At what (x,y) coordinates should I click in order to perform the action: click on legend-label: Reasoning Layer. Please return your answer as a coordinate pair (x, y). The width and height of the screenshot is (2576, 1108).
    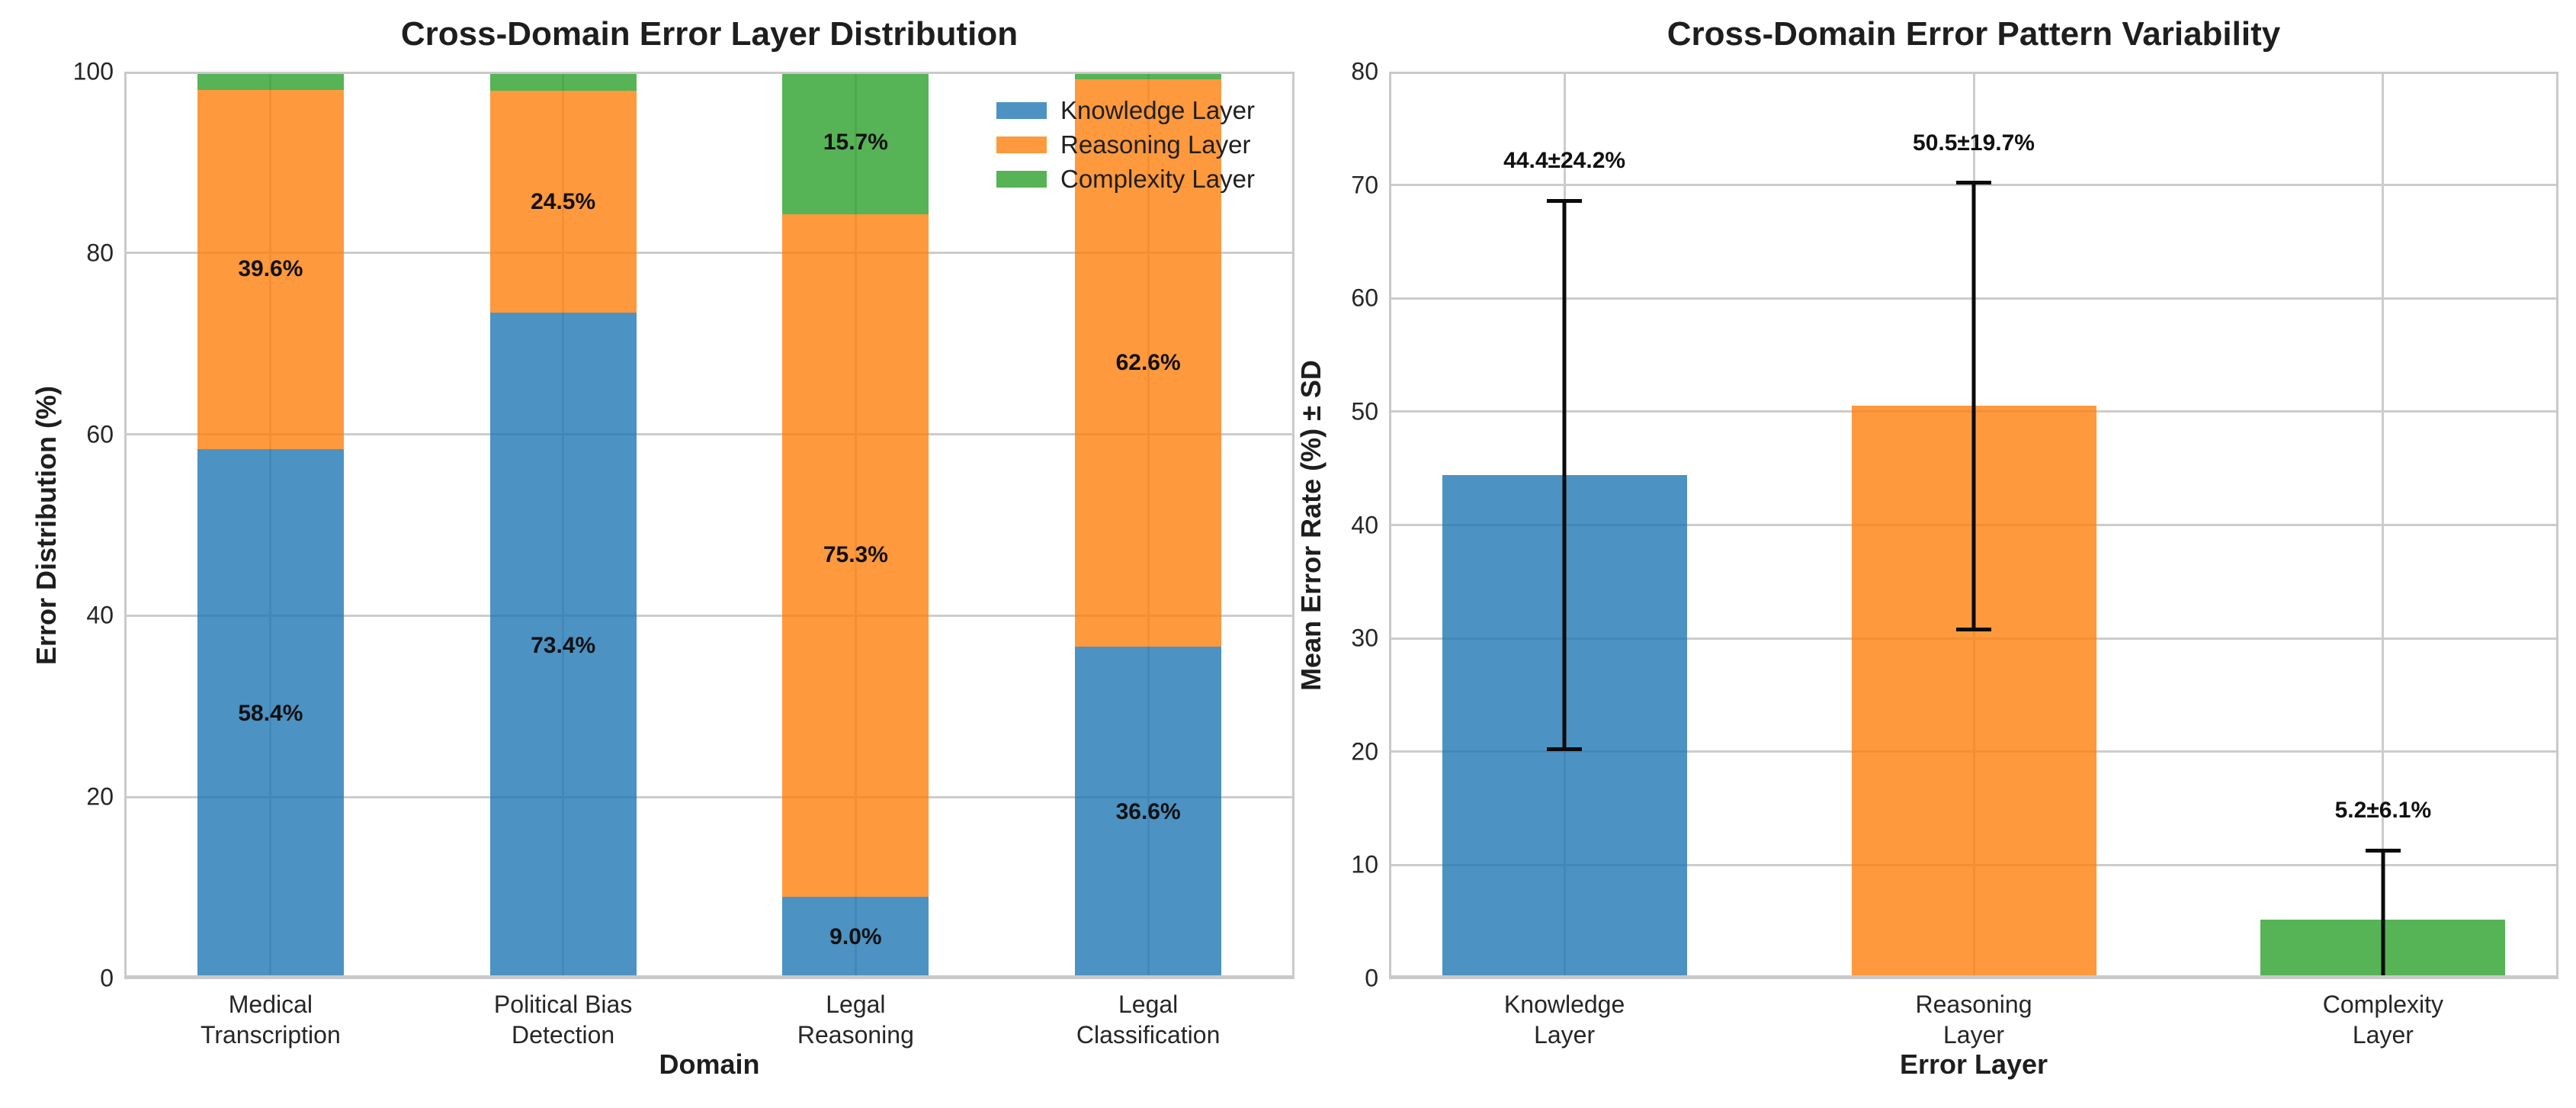
    Looking at the image, I should click on (1155, 144).